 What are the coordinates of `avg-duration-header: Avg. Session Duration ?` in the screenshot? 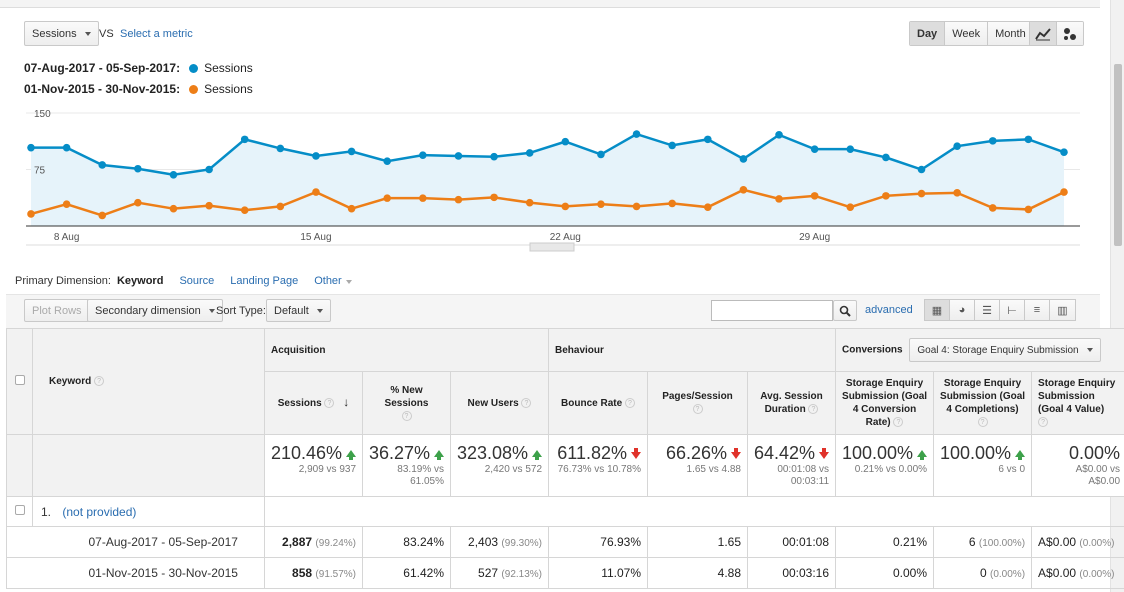 It's located at (791, 403).